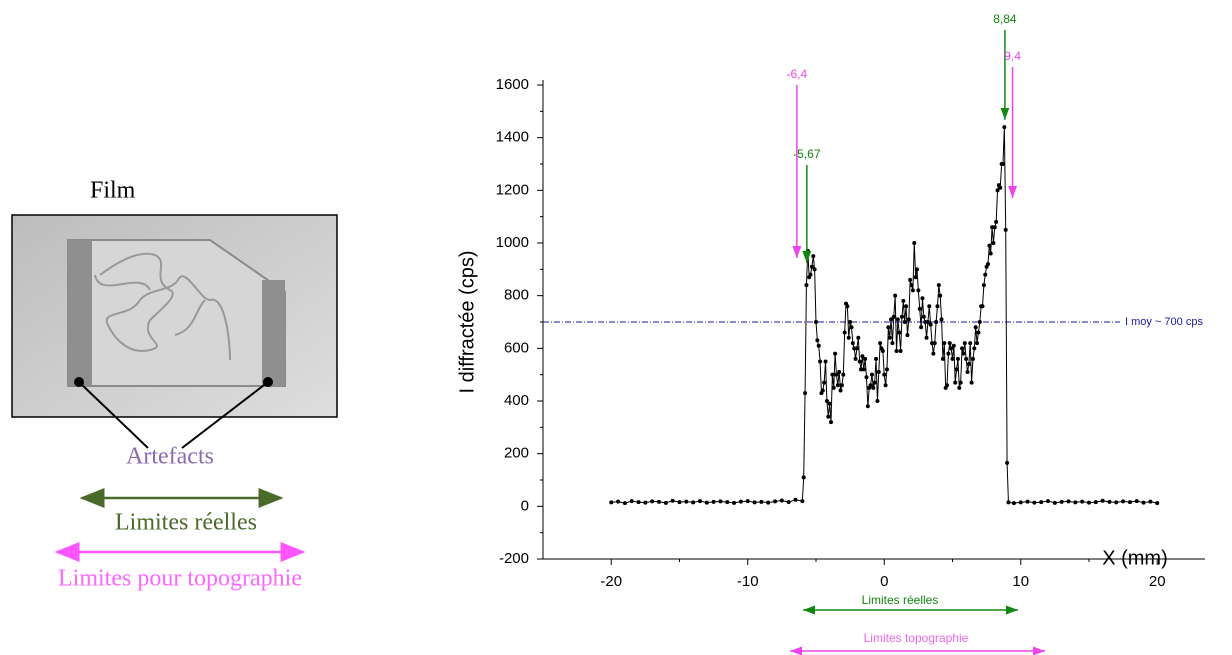 Image resolution: width=1232 pixels, height=655 pixels. What do you see at coordinates (512, 84) in the screenshot?
I see `y-tick-label: 1600` at bounding box center [512, 84].